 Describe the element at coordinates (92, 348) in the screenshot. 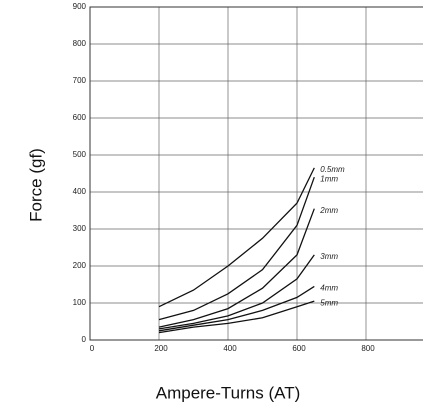

I see `x-tick-label: 0` at that location.